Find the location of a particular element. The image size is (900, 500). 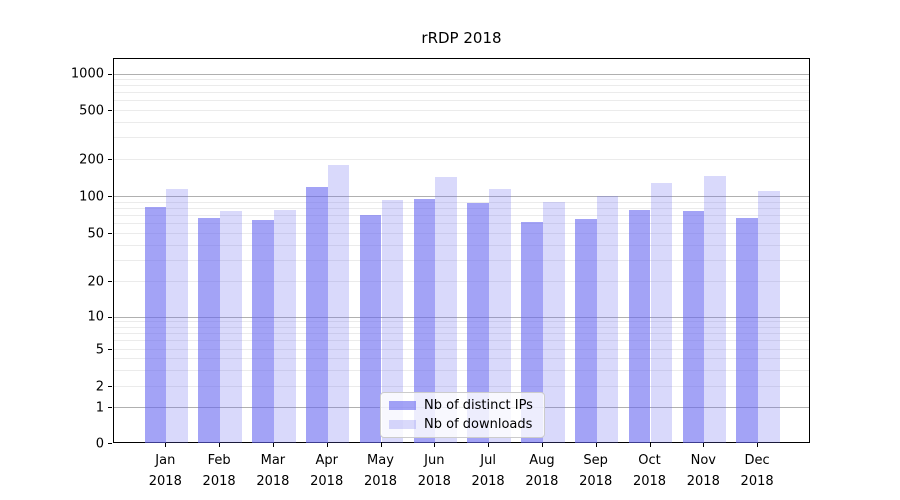

bar-downloads-mar is located at coordinates (284, 326).